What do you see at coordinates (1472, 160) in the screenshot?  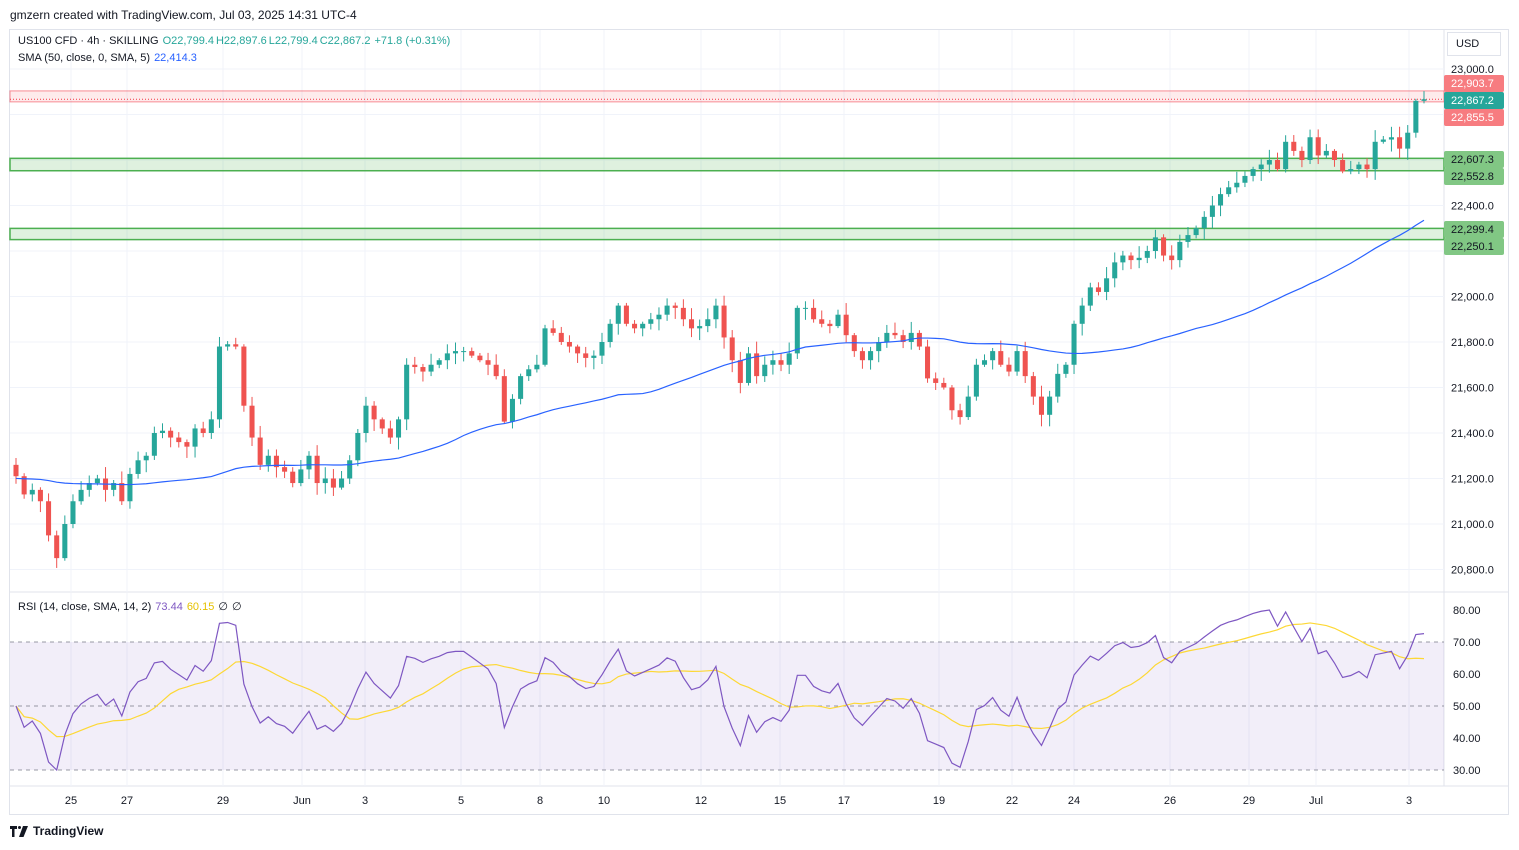 I see `price-label-text: 22,607.3` at bounding box center [1472, 160].